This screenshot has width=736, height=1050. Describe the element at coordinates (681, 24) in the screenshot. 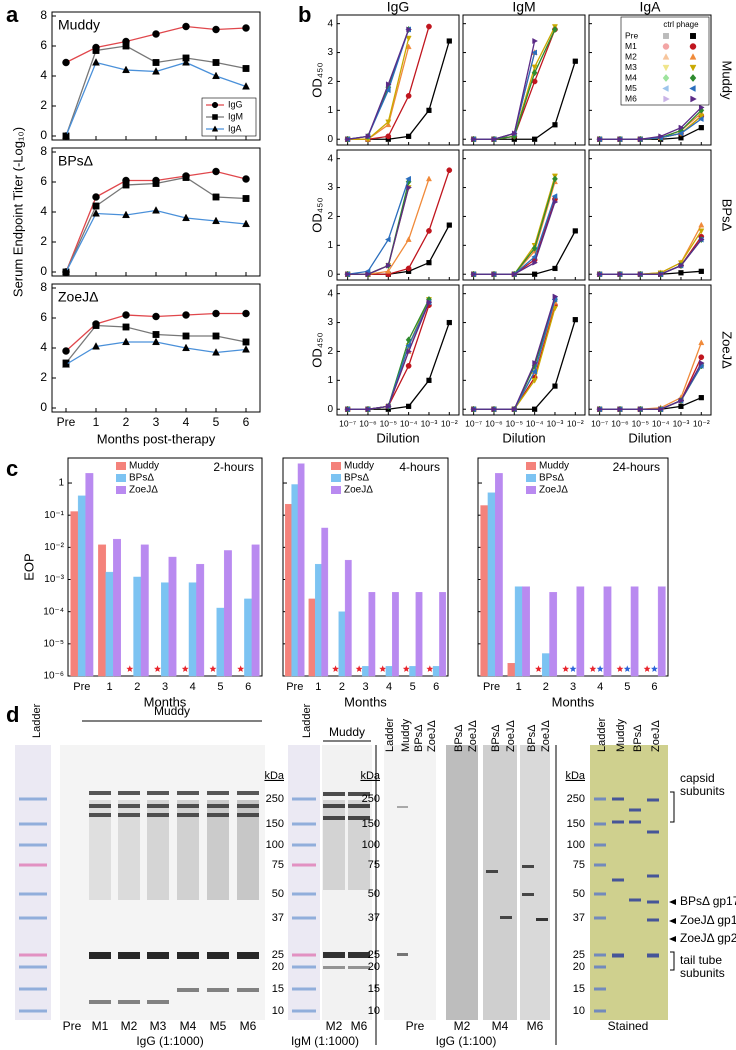

I see `legend-header: ctrl phage` at that location.